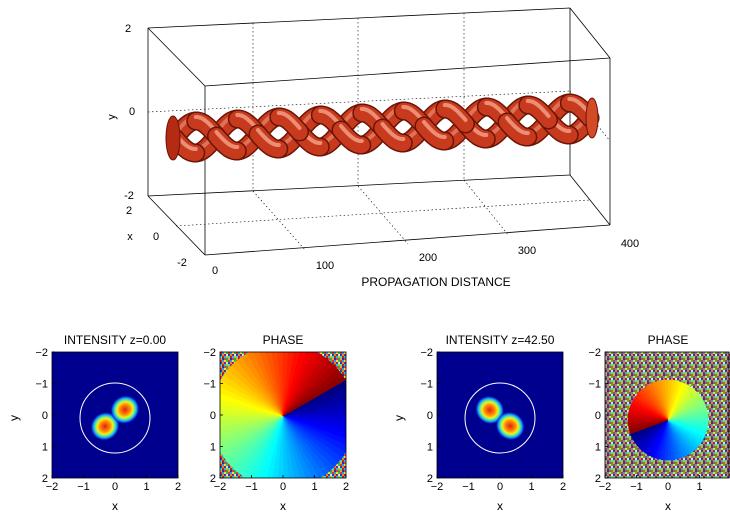  What do you see at coordinates (630, 244) in the screenshot?
I see `x-tick-400: 400` at bounding box center [630, 244].